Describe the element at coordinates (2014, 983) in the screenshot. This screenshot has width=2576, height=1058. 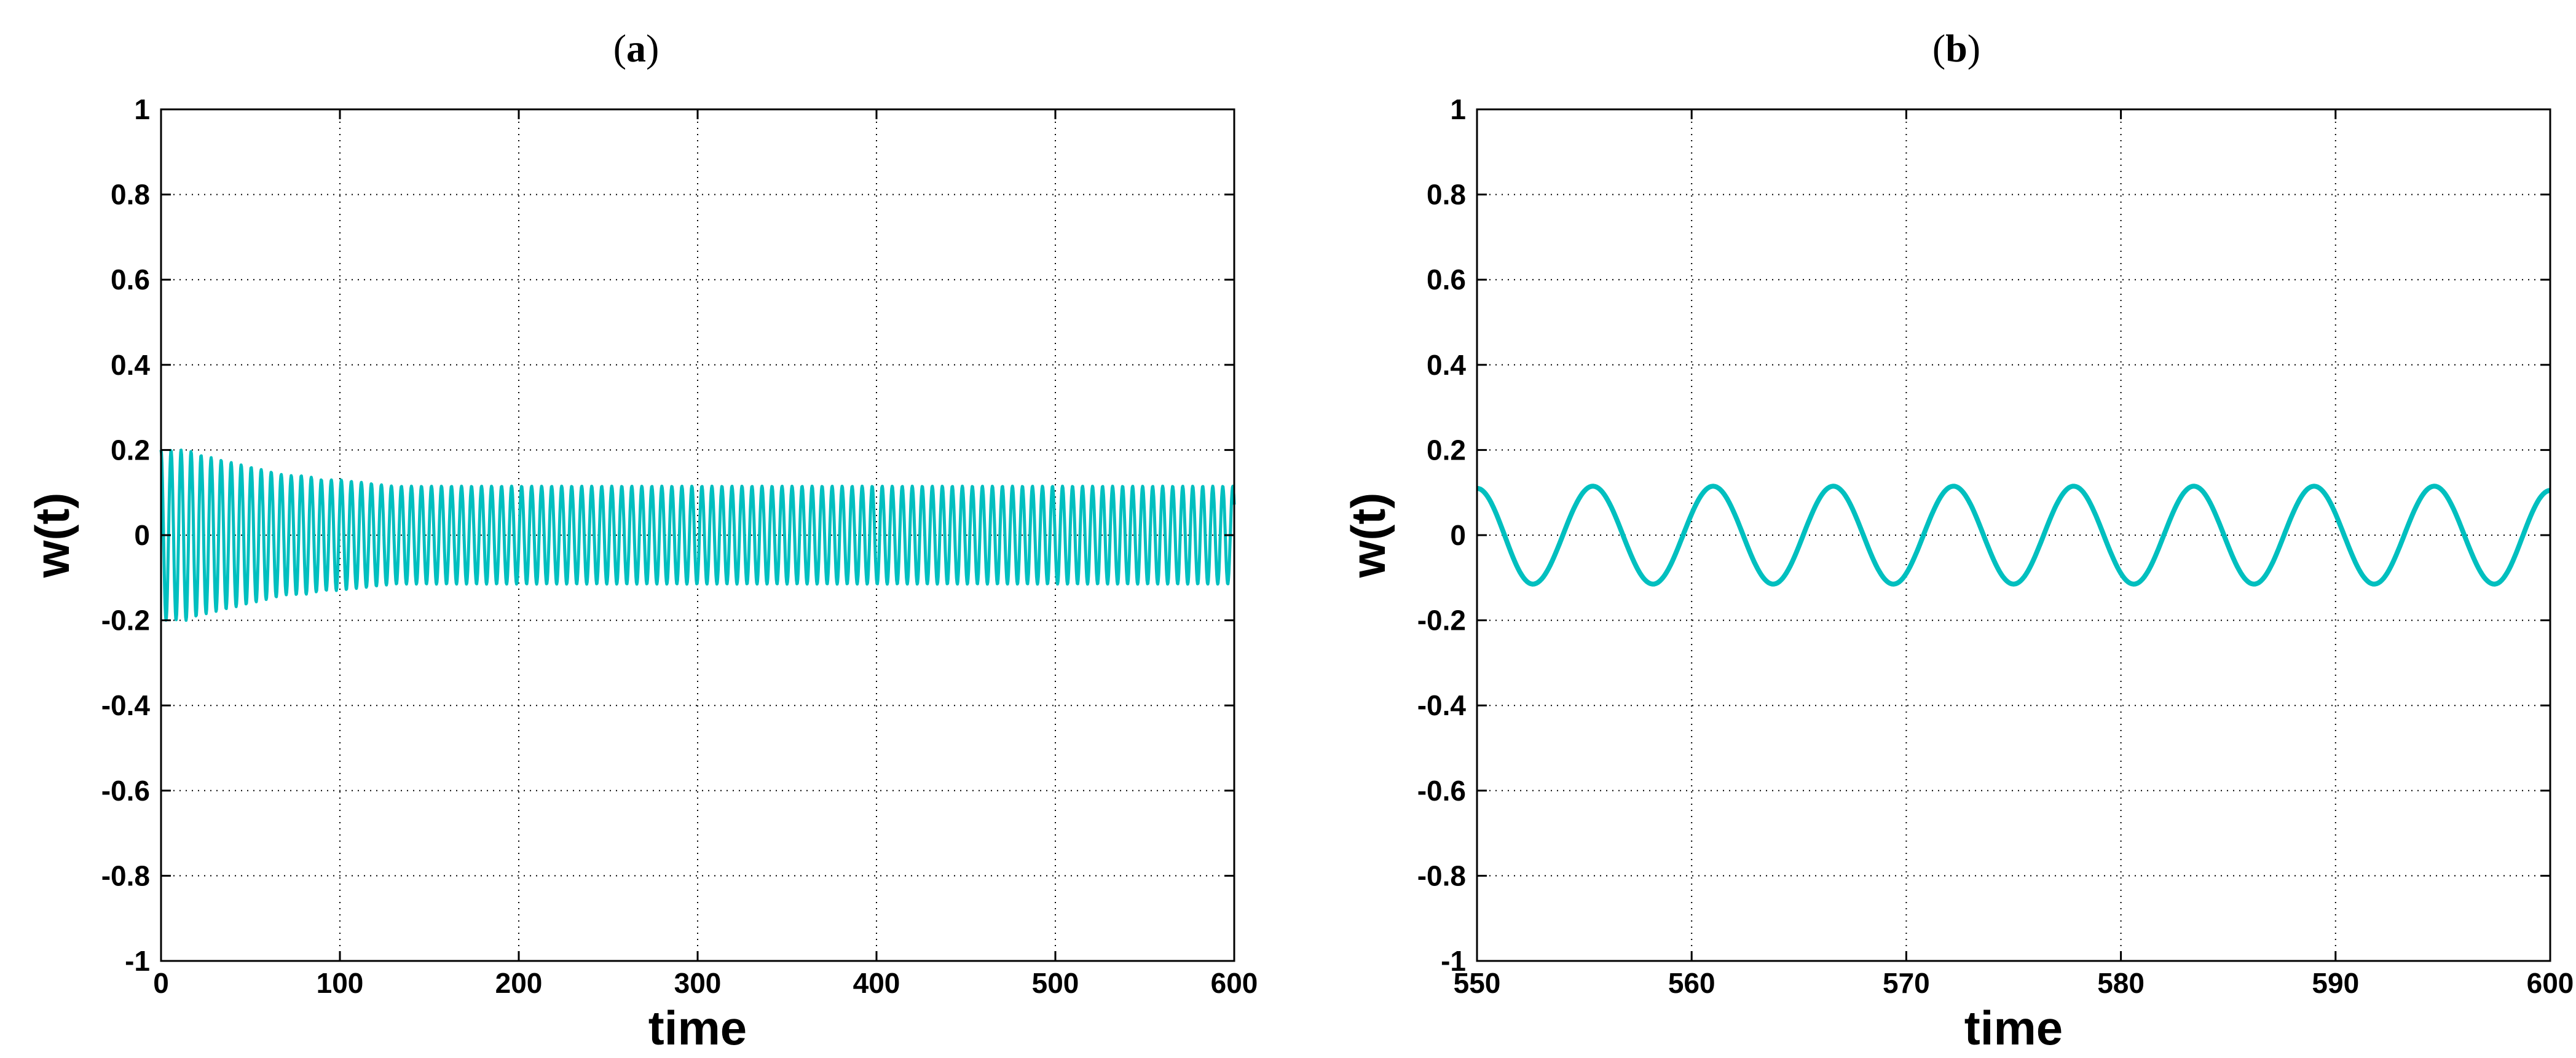
I see `panel-b-x-tick-labels: 550 560 570 580 590 600` at that location.